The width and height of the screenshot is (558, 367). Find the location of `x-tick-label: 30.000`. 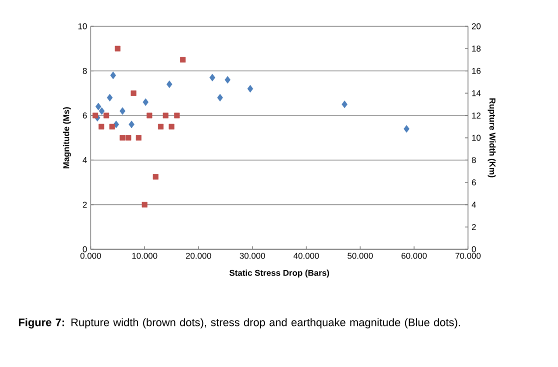

x-tick-label: 30.000 is located at coordinates (253, 255).